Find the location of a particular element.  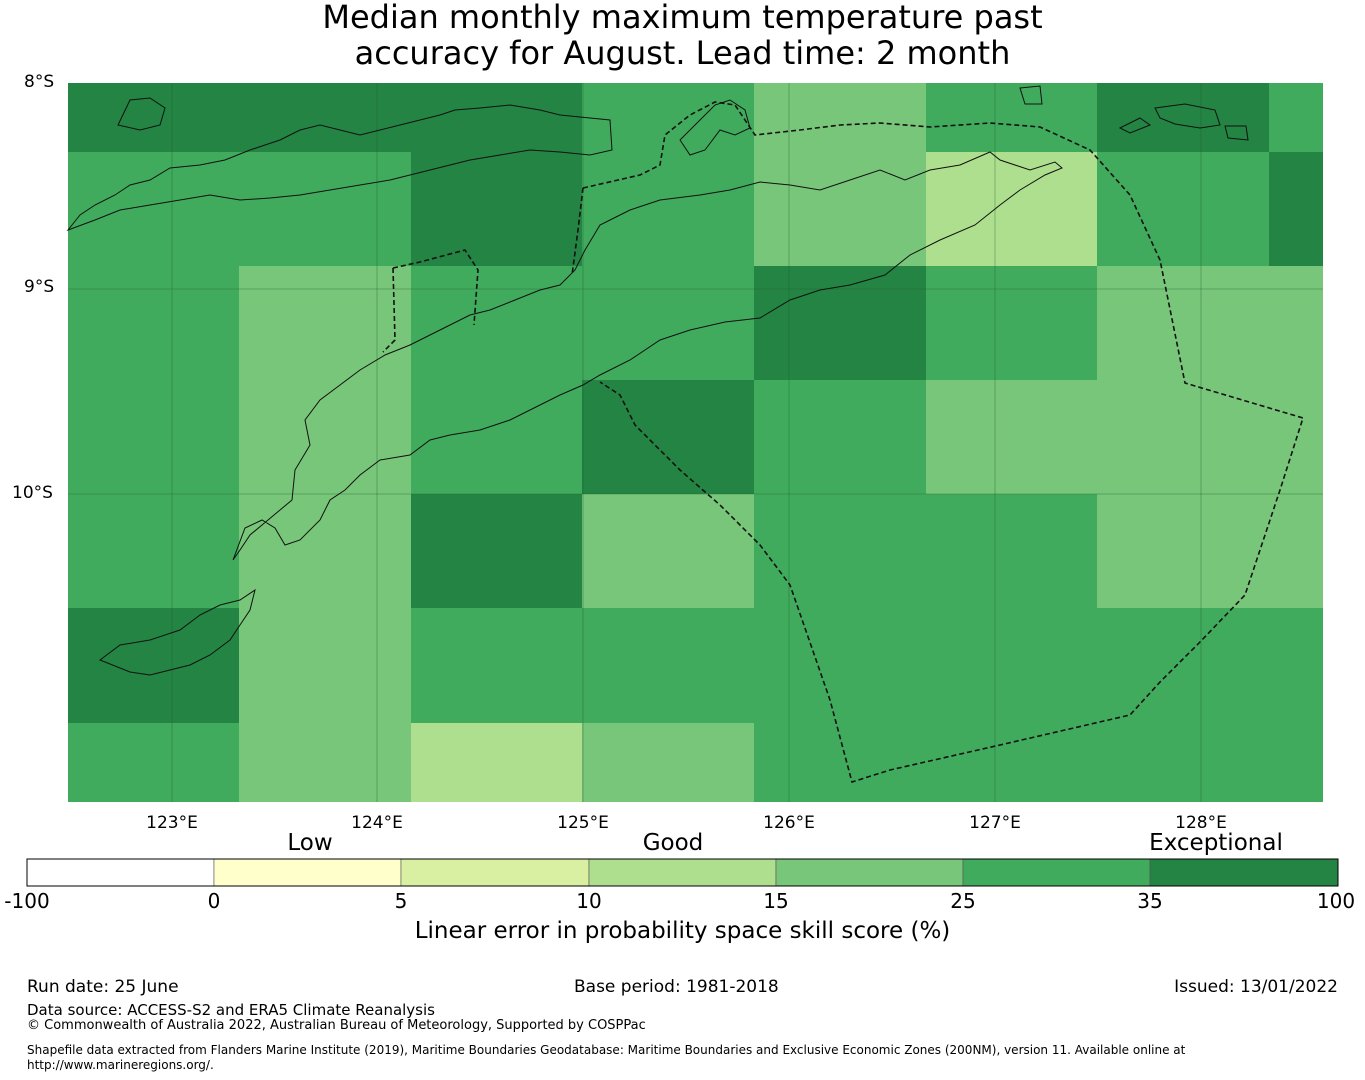

category-label-good: Good is located at coordinates (673, 843).